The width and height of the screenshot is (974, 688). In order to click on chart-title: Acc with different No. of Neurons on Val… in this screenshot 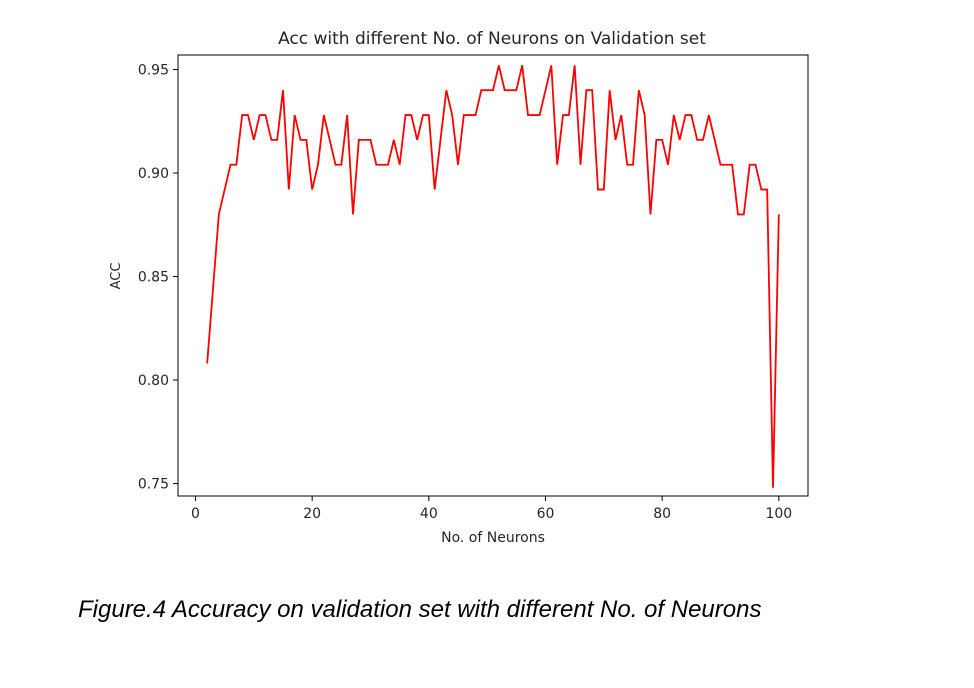, I will do `click(492, 39)`.